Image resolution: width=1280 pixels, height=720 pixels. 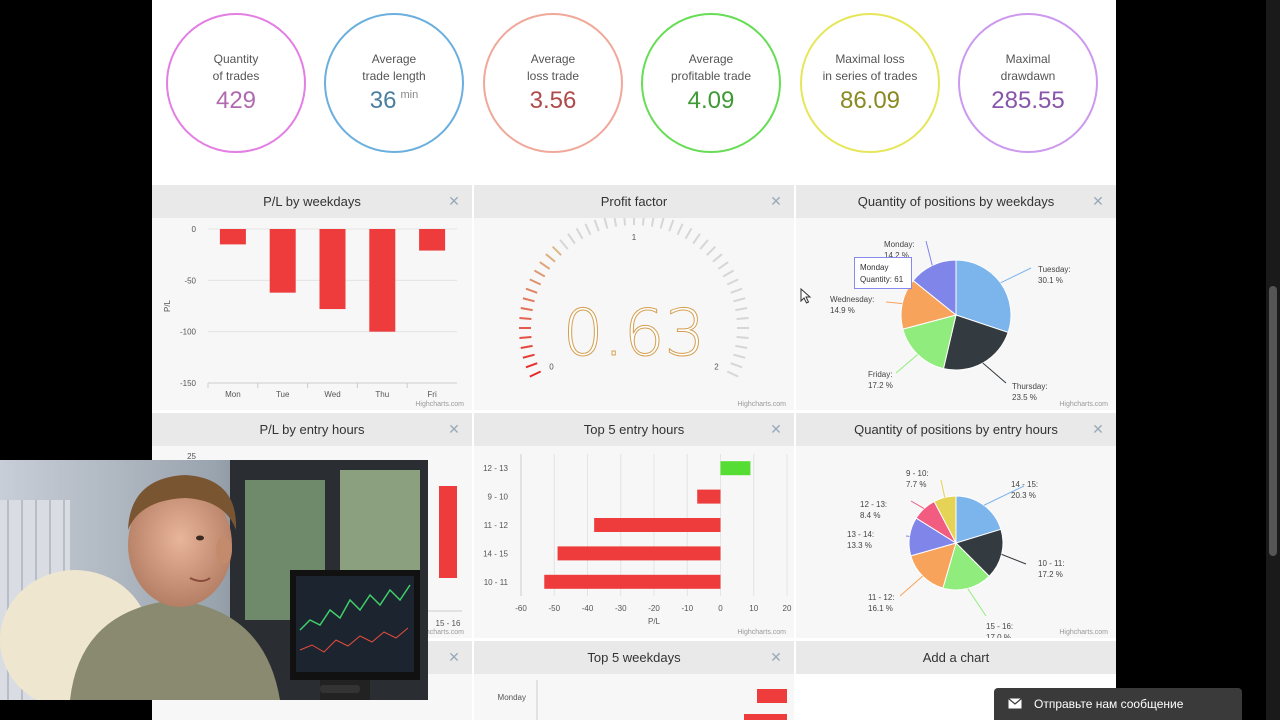 I want to click on envelope-icon, so click(x=1015, y=703).